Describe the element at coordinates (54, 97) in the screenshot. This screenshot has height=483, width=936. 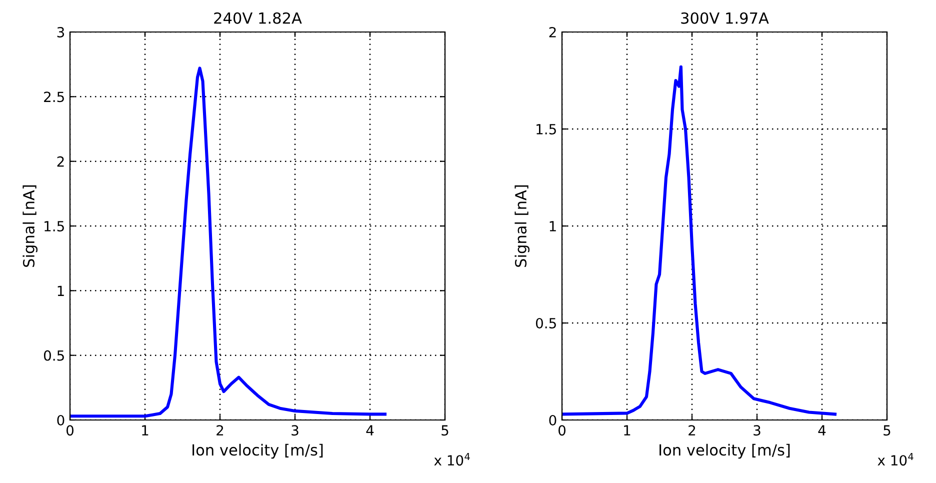
I see `y-tick-label: 2.5` at that location.